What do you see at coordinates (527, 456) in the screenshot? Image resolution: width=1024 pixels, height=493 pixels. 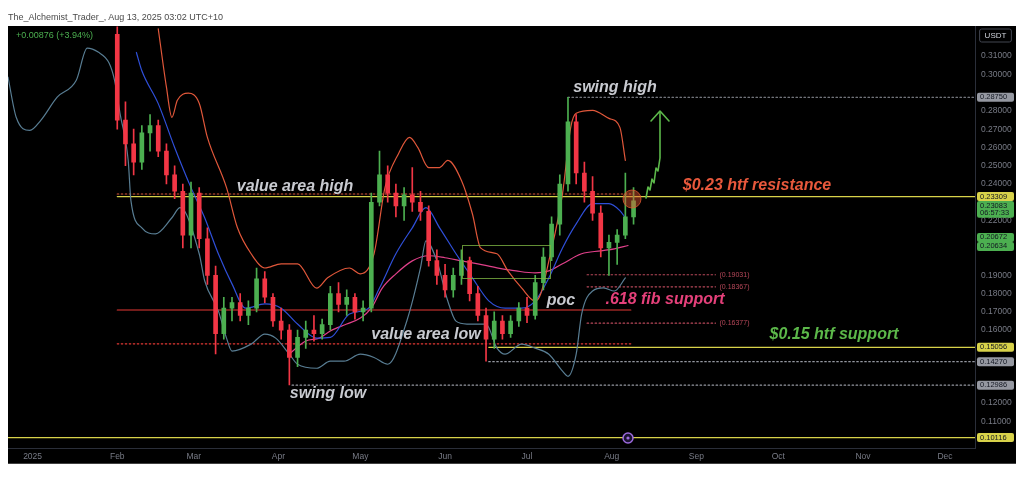 I see `x-tick-label: Jul` at bounding box center [527, 456].